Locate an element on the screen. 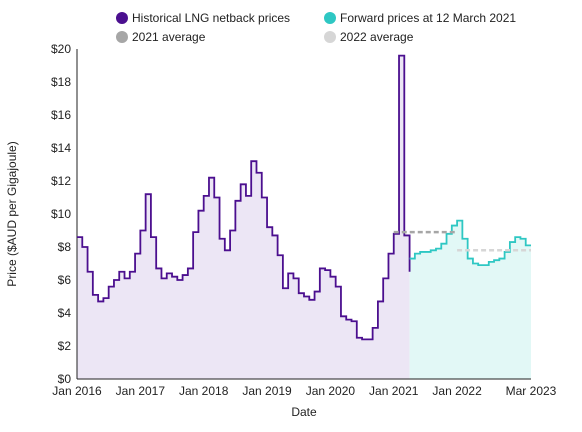 Image resolution: width=582 pixels, height=432 pixels. 2021-average-legend-label: 2021 average is located at coordinates (169, 37).